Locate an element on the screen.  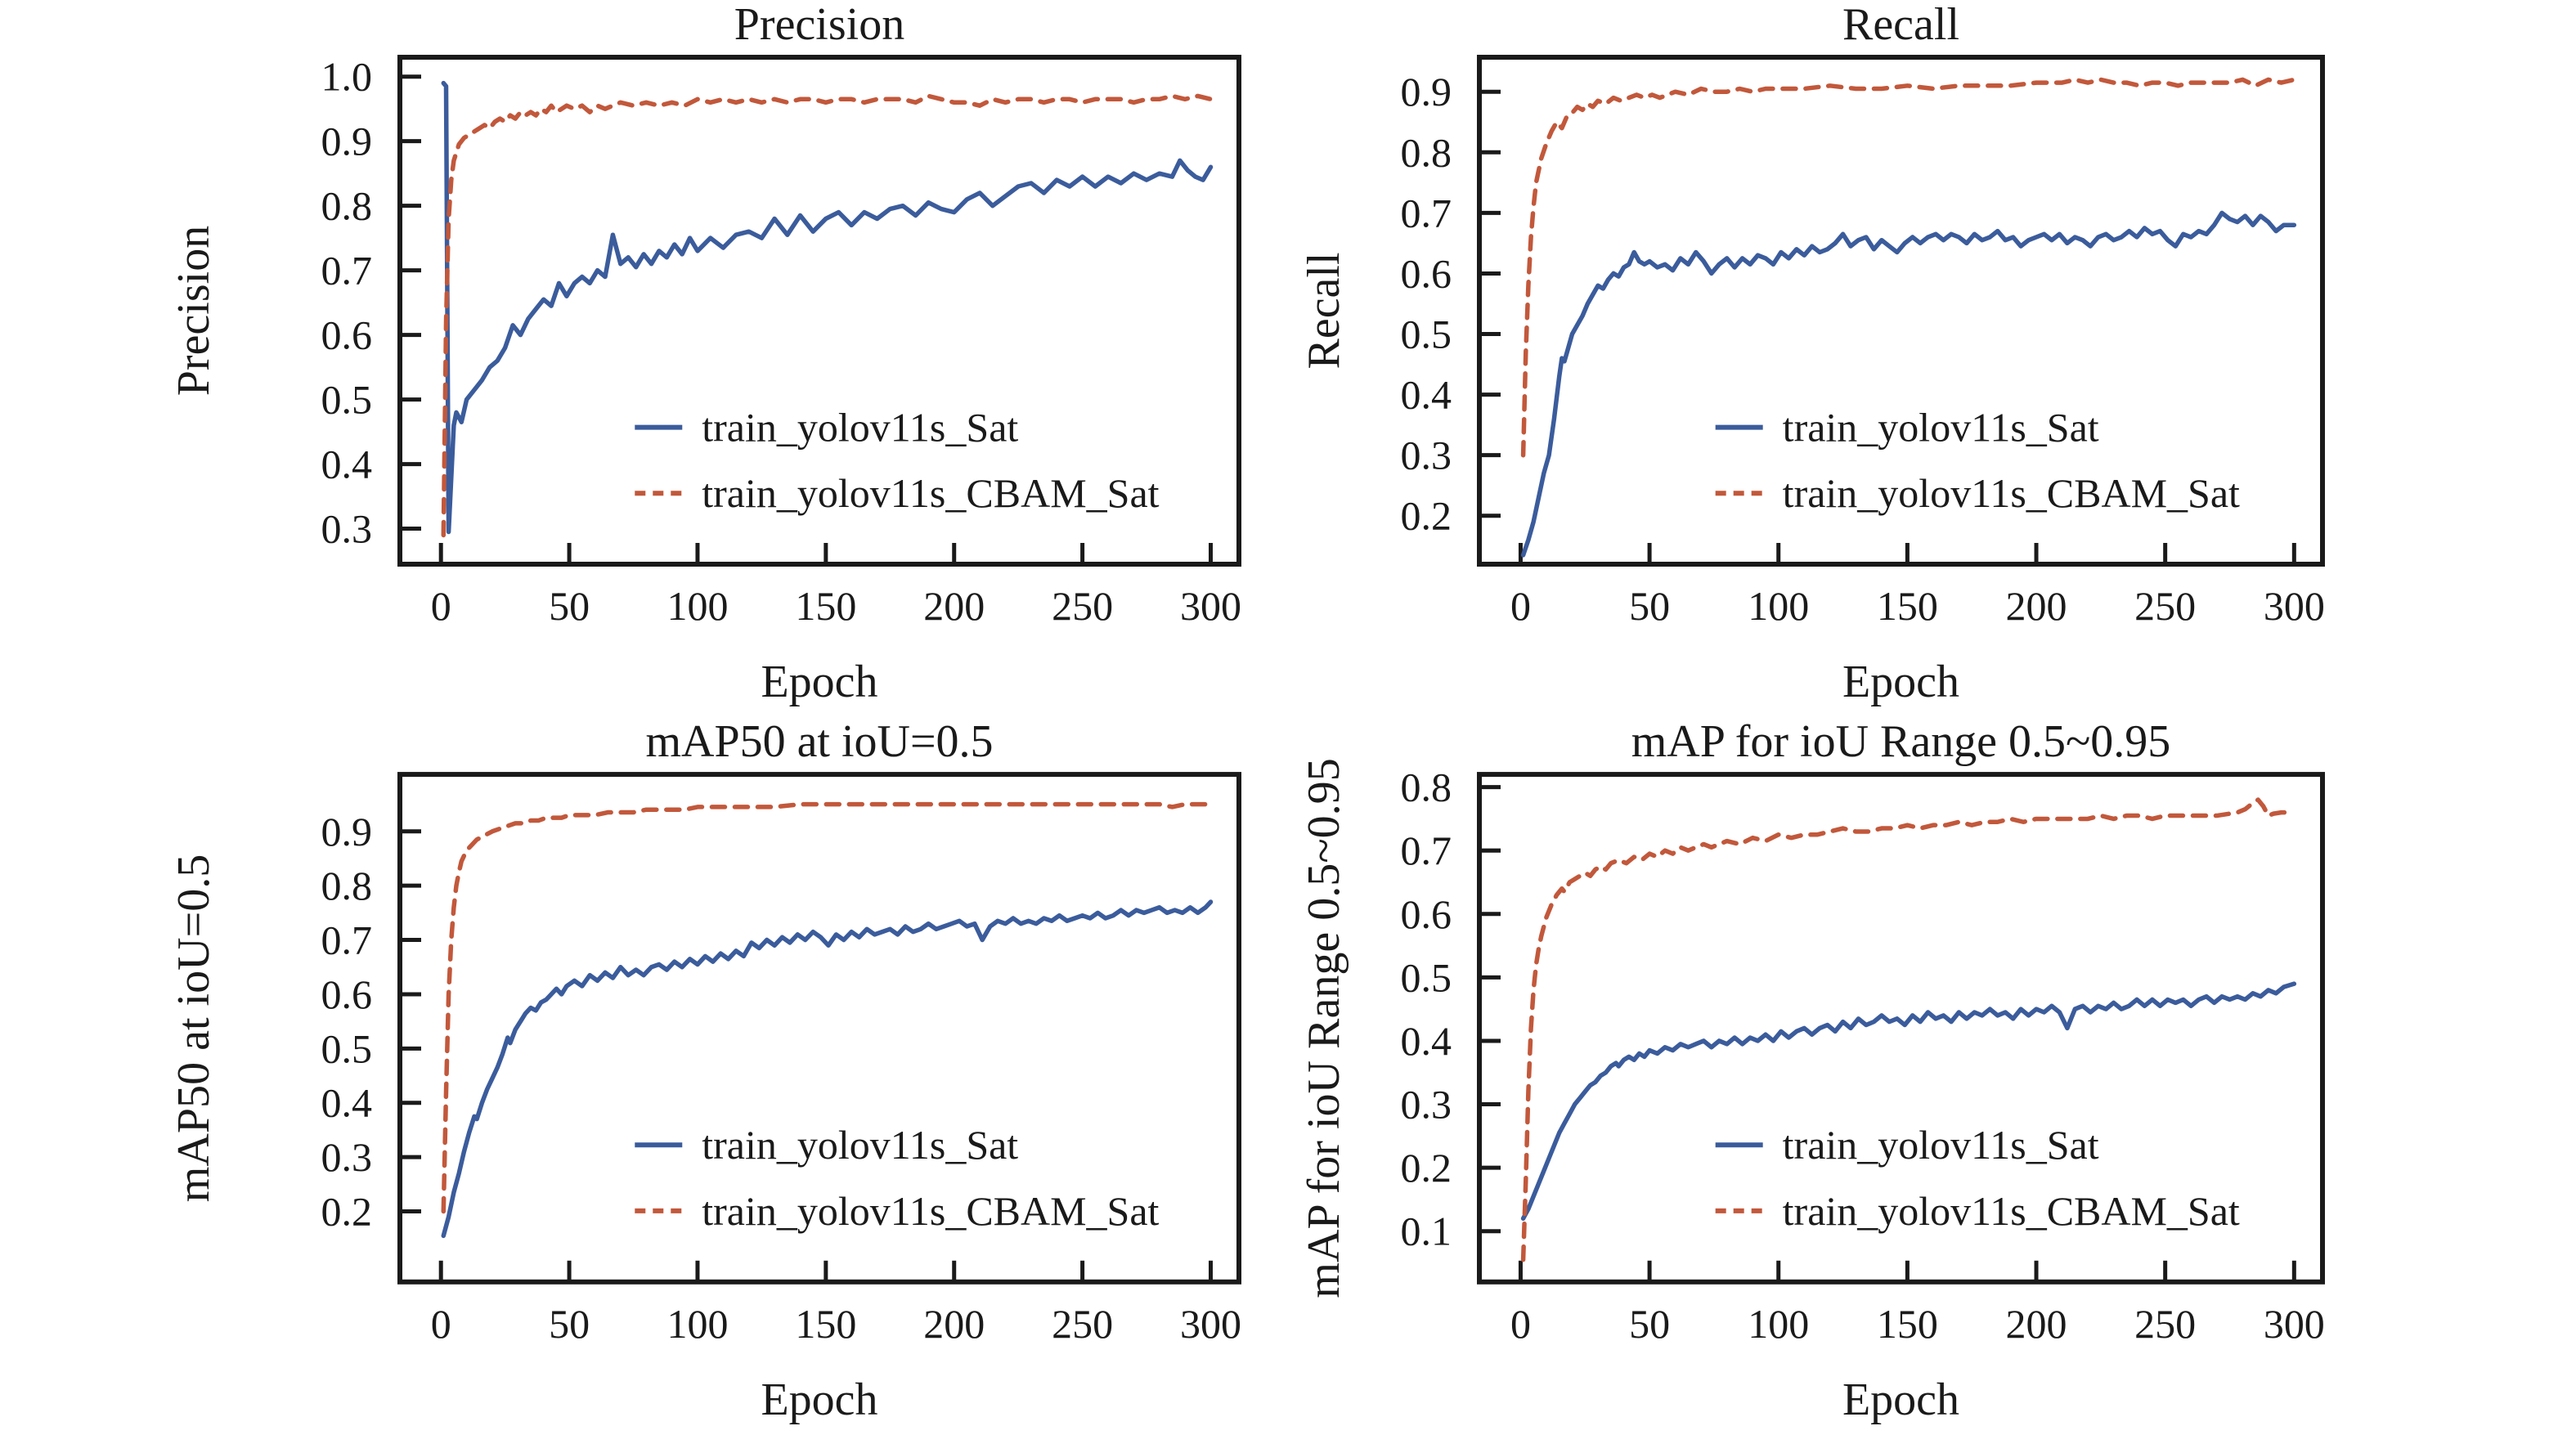
chart-title: mAP for ioU Range 0.5~0.95 is located at coordinates (1901, 742).